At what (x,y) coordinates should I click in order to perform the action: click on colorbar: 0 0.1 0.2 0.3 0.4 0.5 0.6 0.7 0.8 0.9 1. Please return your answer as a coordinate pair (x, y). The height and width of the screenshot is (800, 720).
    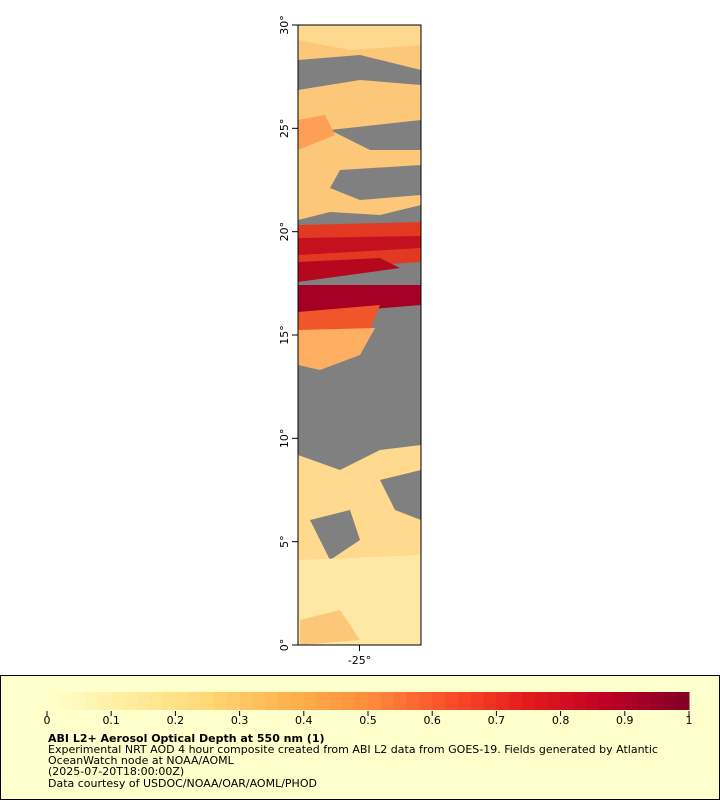
    Looking at the image, I should click on (368, 709).